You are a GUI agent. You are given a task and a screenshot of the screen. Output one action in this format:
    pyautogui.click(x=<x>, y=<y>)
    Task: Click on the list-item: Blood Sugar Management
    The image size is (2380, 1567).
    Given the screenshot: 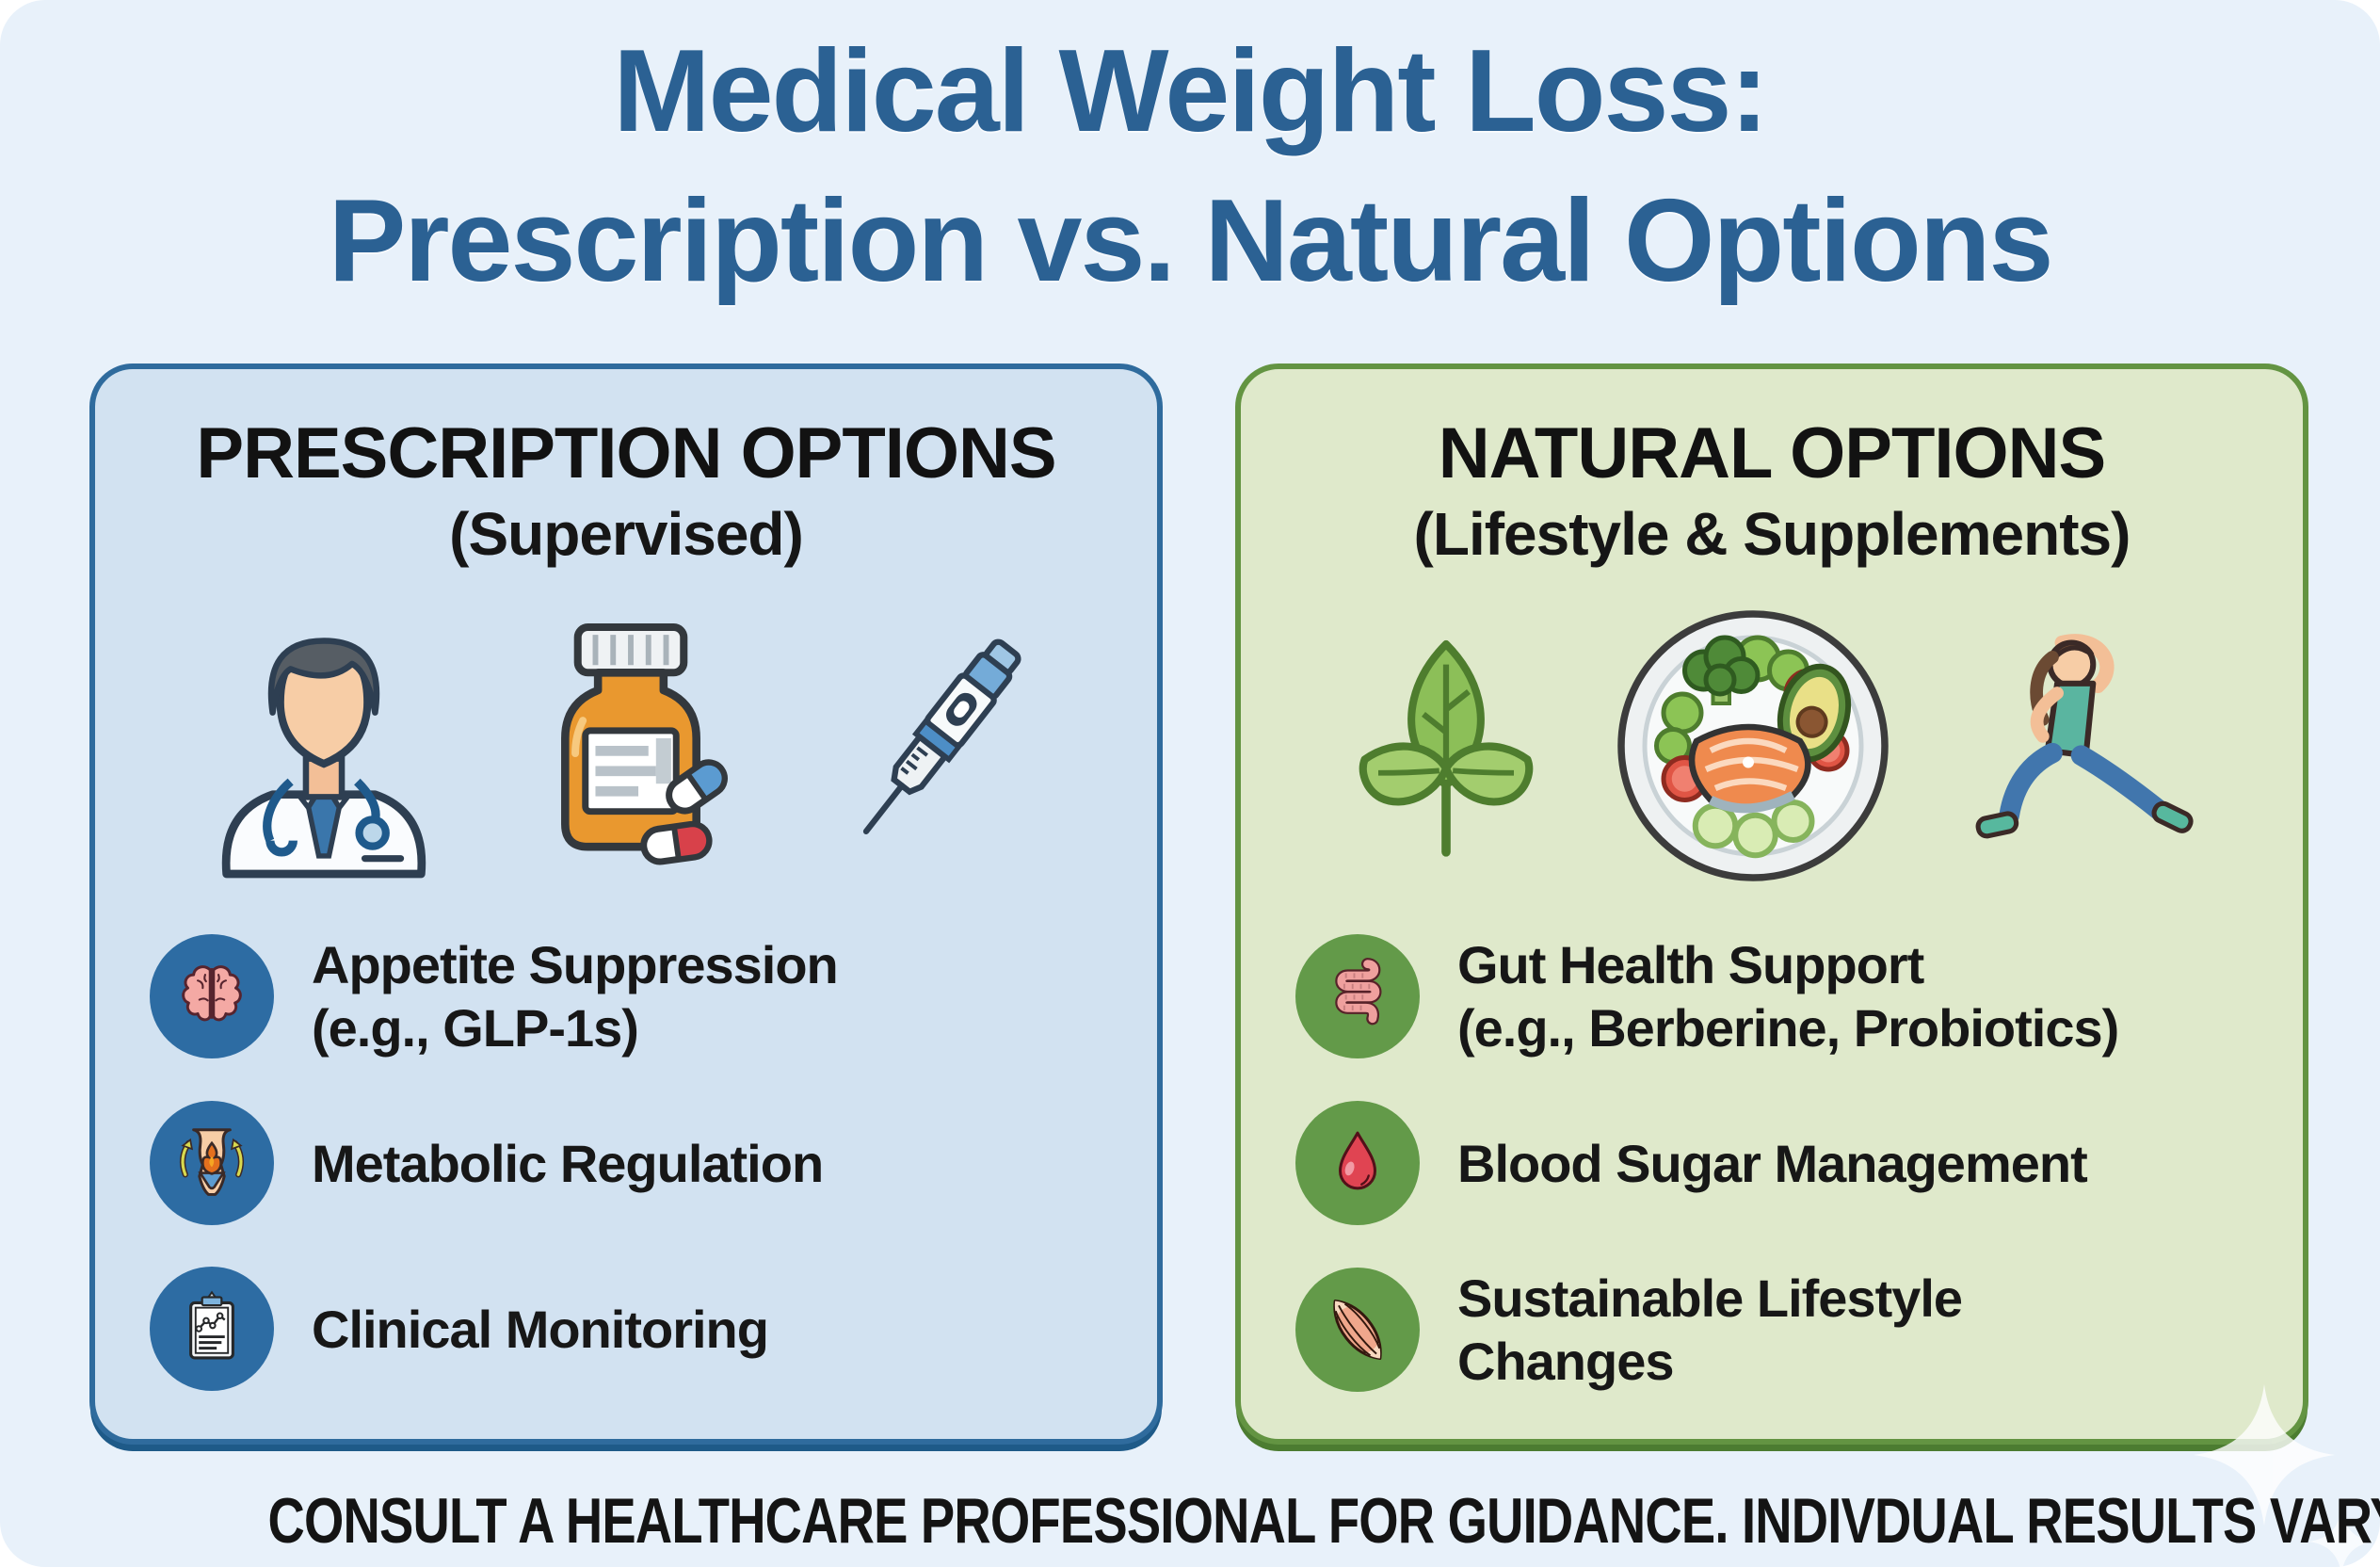 What is the action you would take?
    pyautogui.click(x=1799, y=1163)
    